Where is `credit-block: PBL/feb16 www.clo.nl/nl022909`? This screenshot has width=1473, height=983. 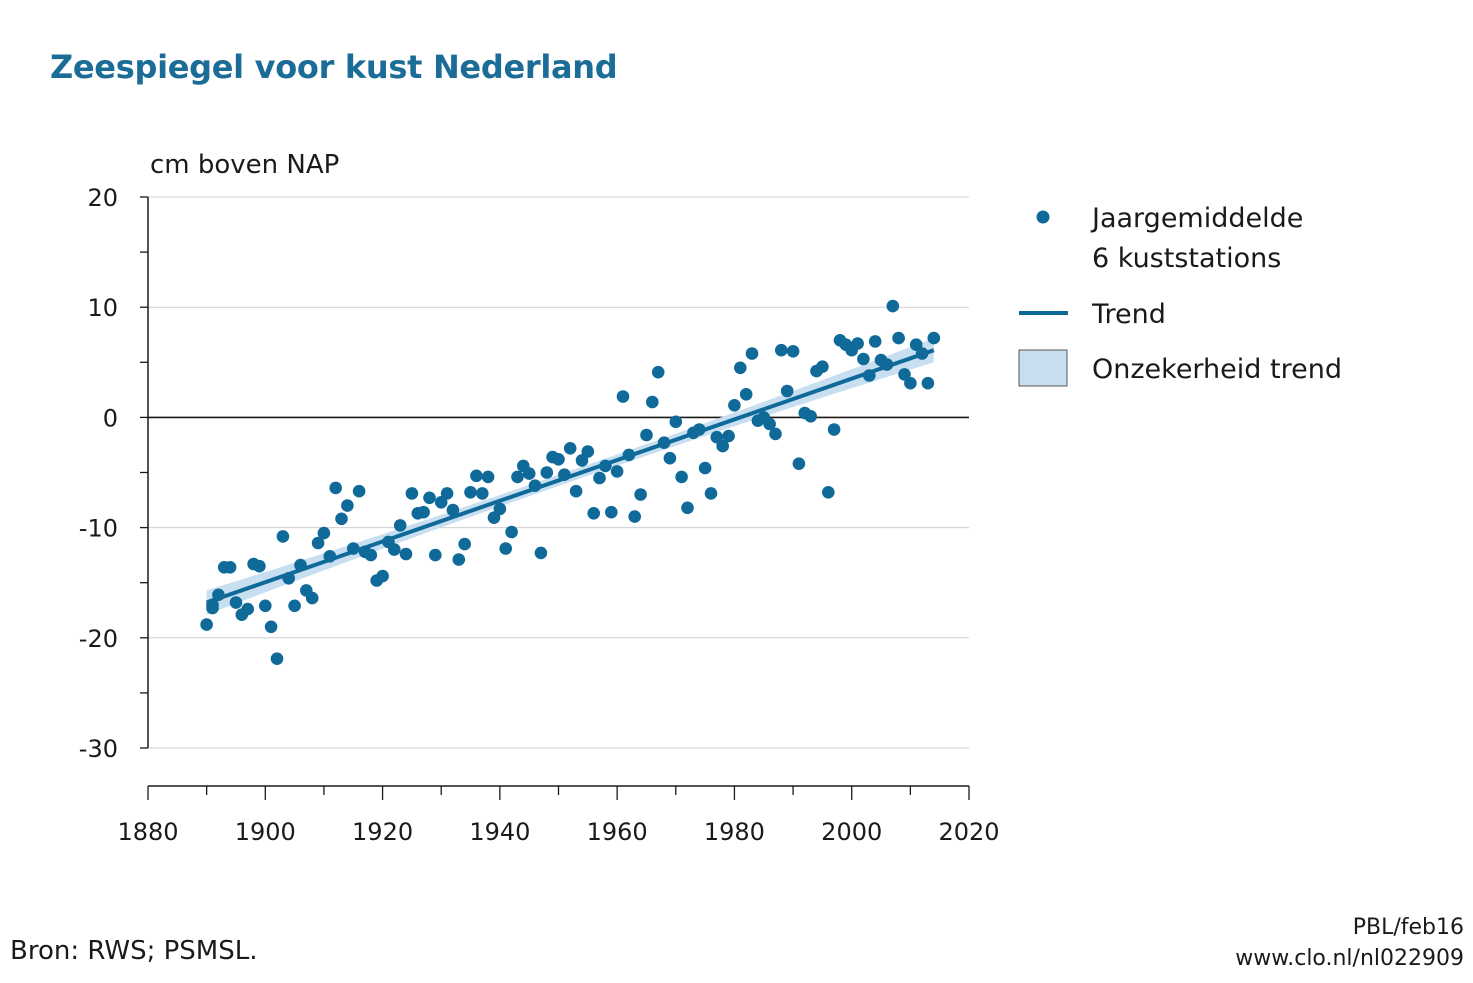 credit-block: PBL/feb16 www.clo.nl/nl022909 is located at coordinates (1349, 943).